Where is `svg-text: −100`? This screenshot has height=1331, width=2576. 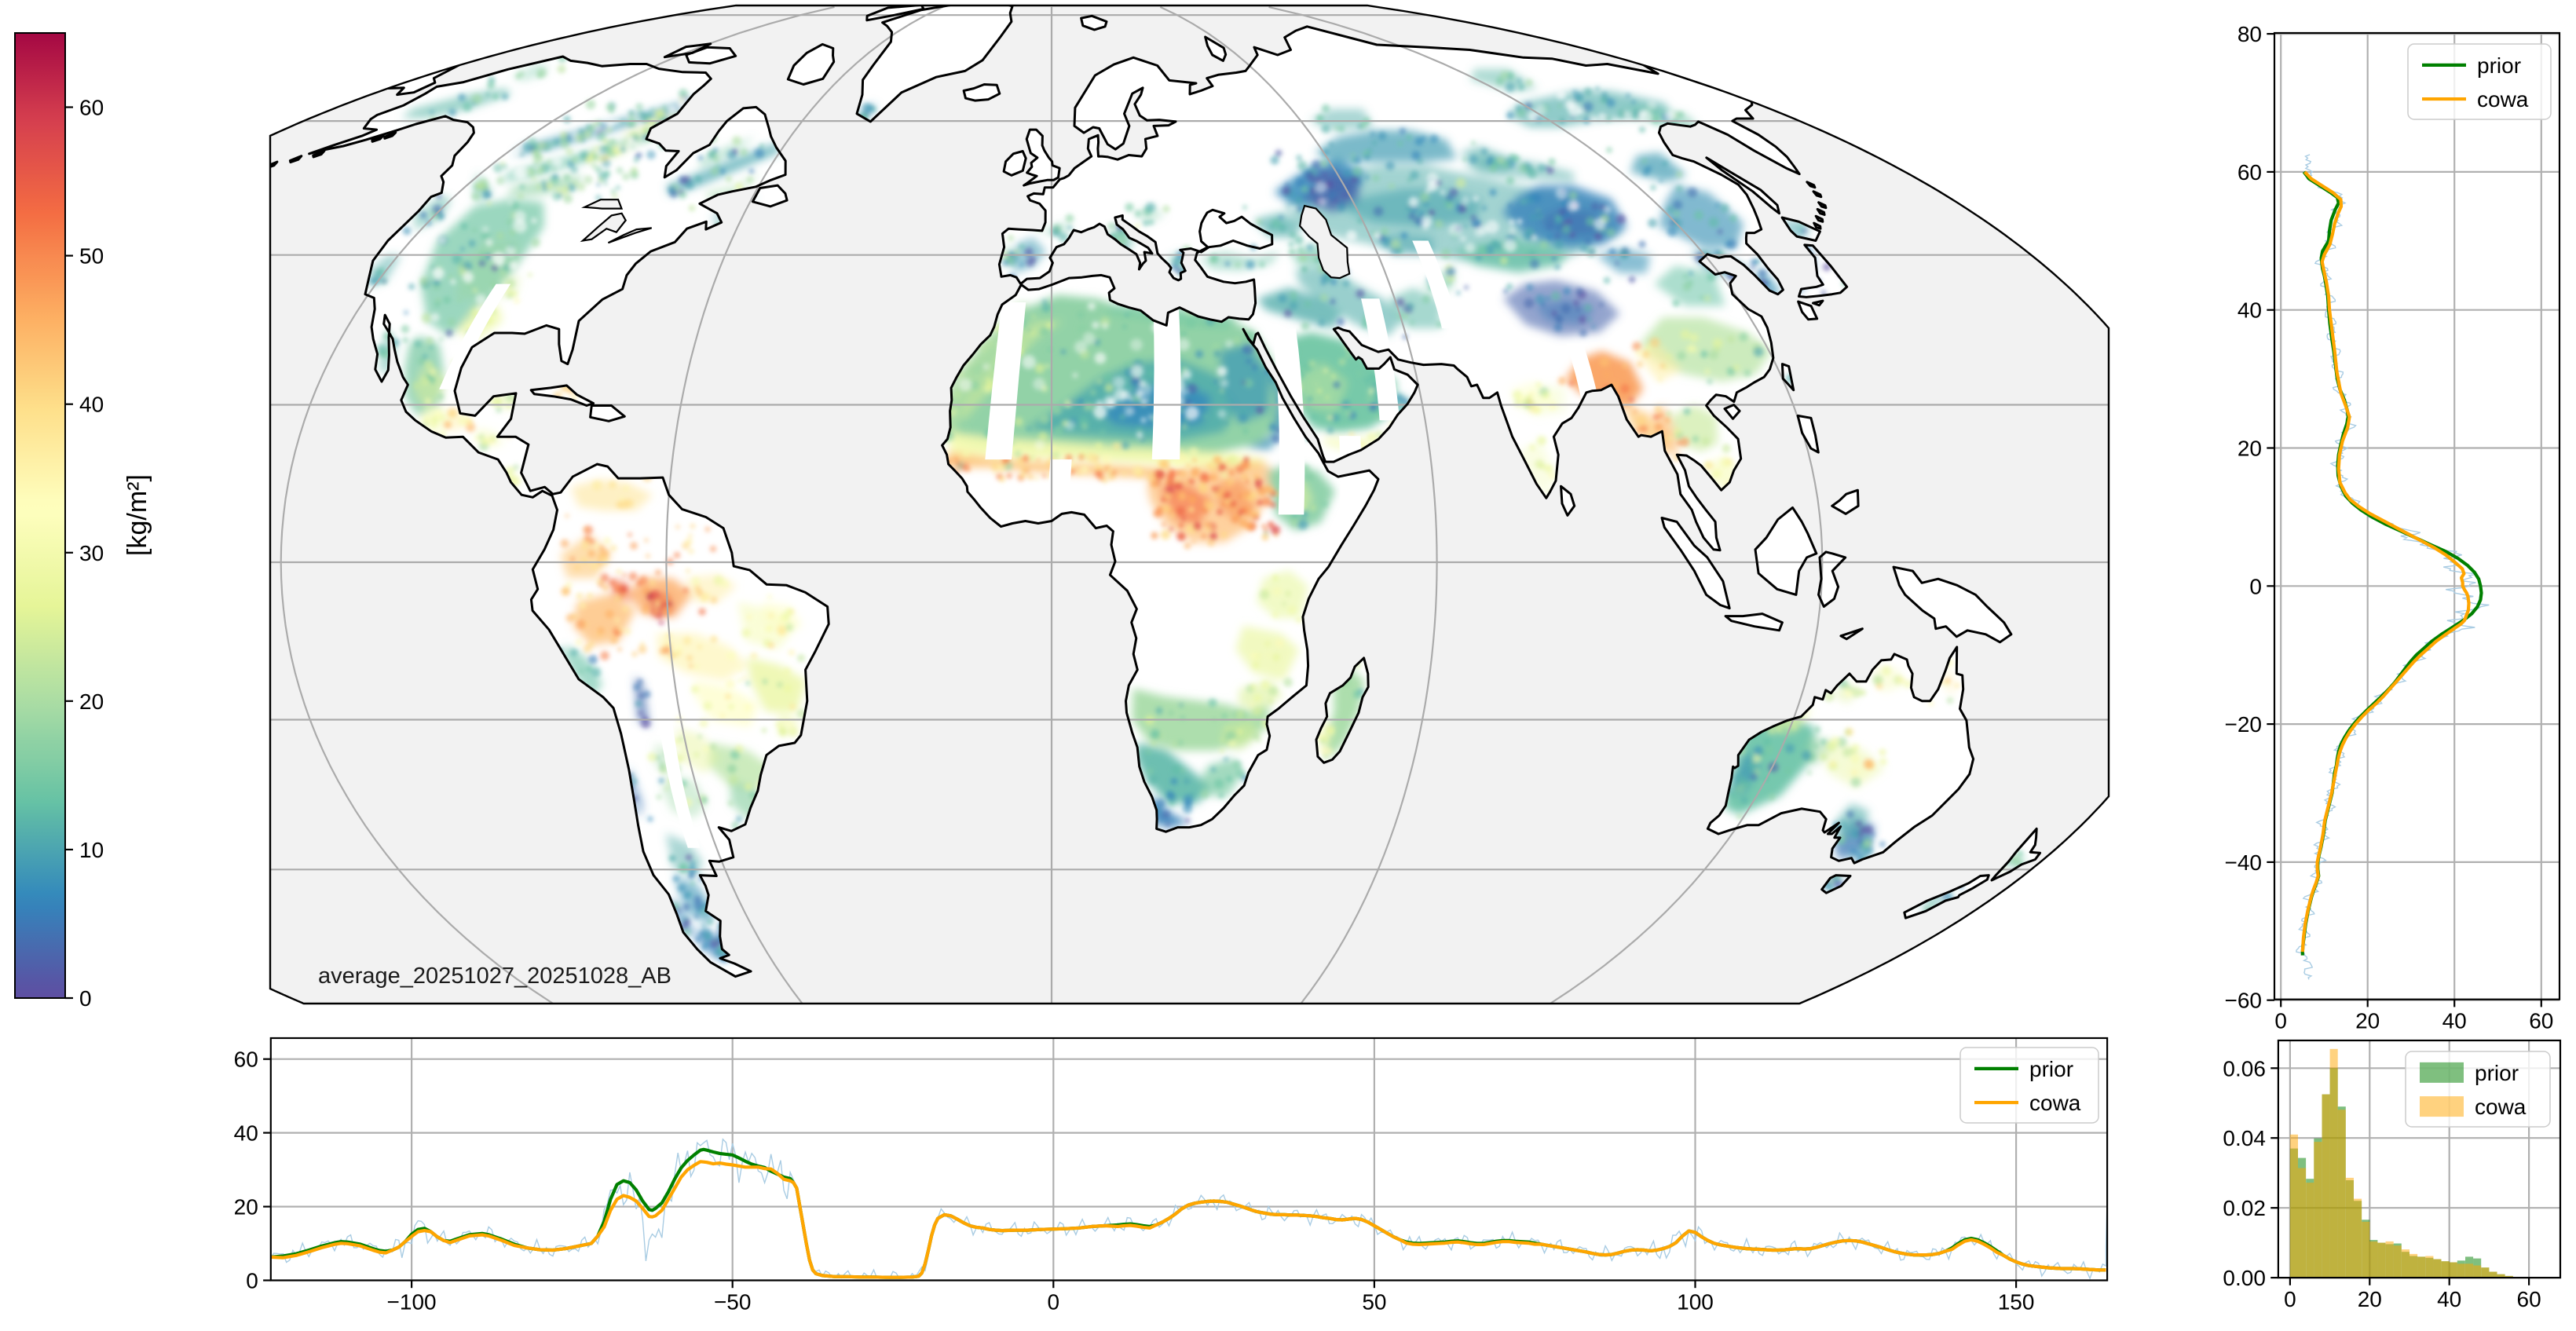 svg-text: −100 is located at coordinates (412, 1302).